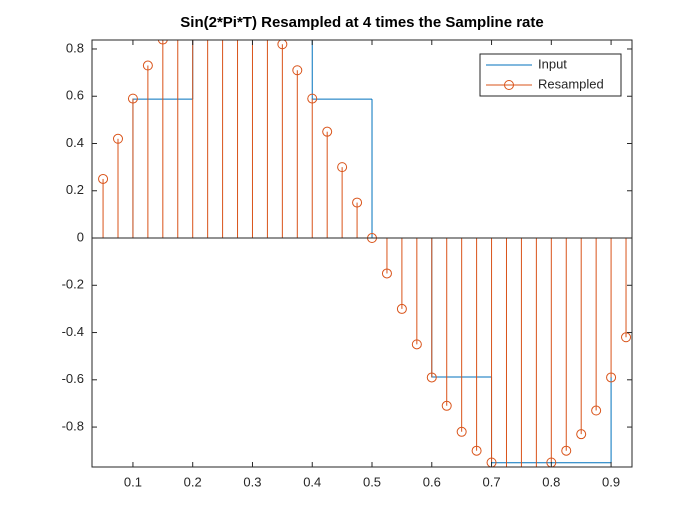  I want to click on y-tick-label: -0.6, so click(73, 378).